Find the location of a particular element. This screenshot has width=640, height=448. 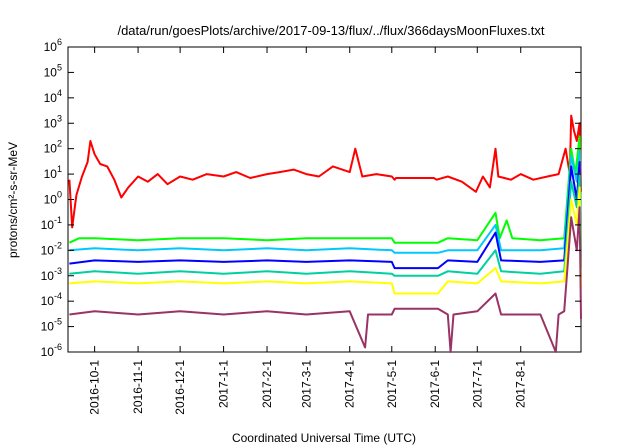

x-tick-label: 2017-6-1 is located at coordinates (435, 384).